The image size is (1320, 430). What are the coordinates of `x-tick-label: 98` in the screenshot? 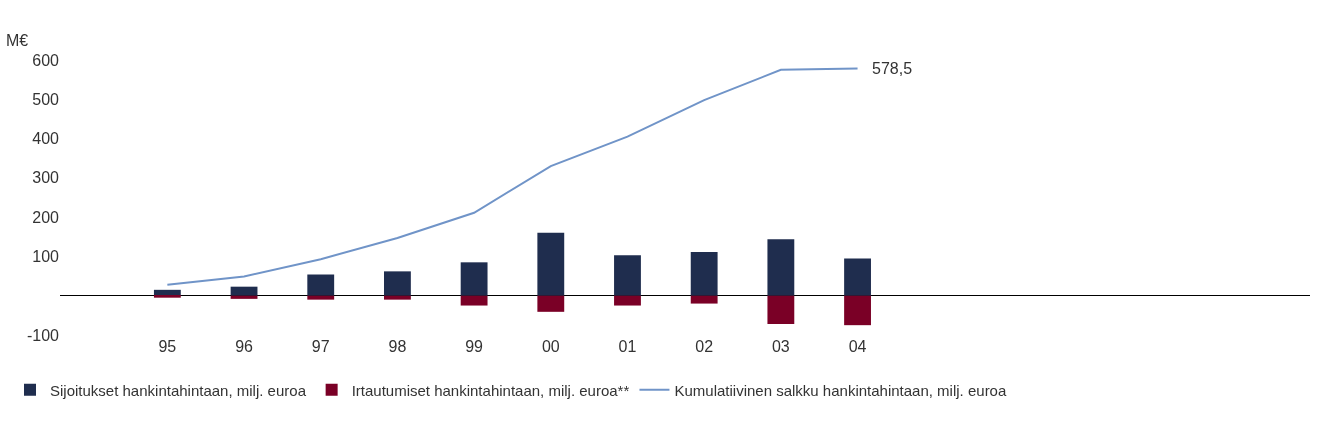 It's located at (397, 346).